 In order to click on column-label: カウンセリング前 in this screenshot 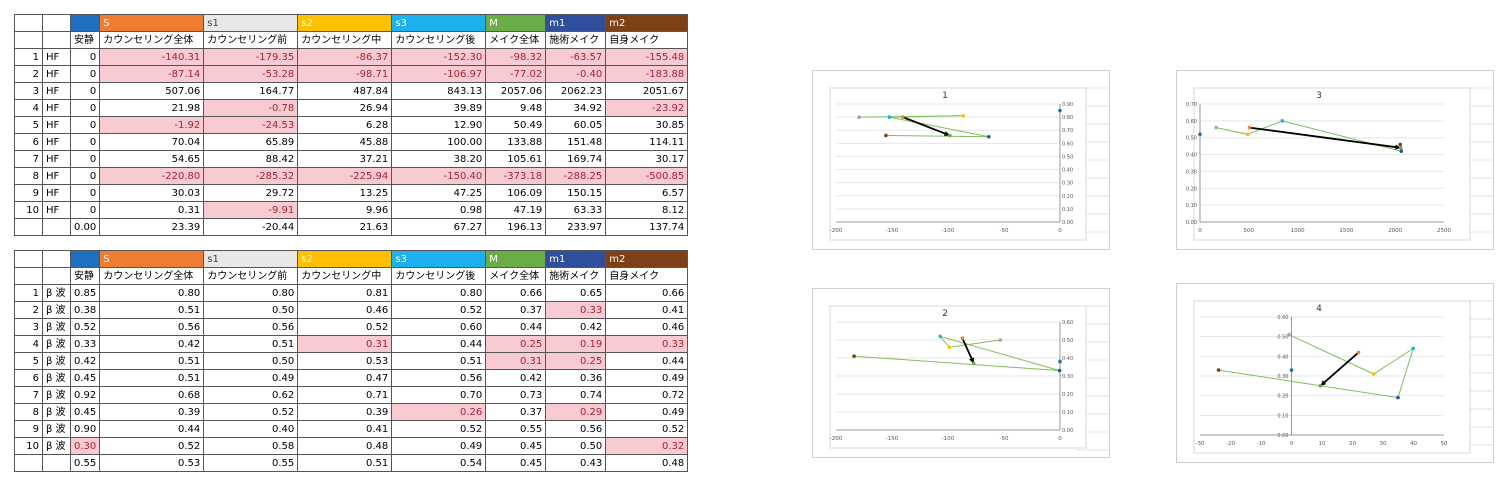, I will do `click(251, 40)`.